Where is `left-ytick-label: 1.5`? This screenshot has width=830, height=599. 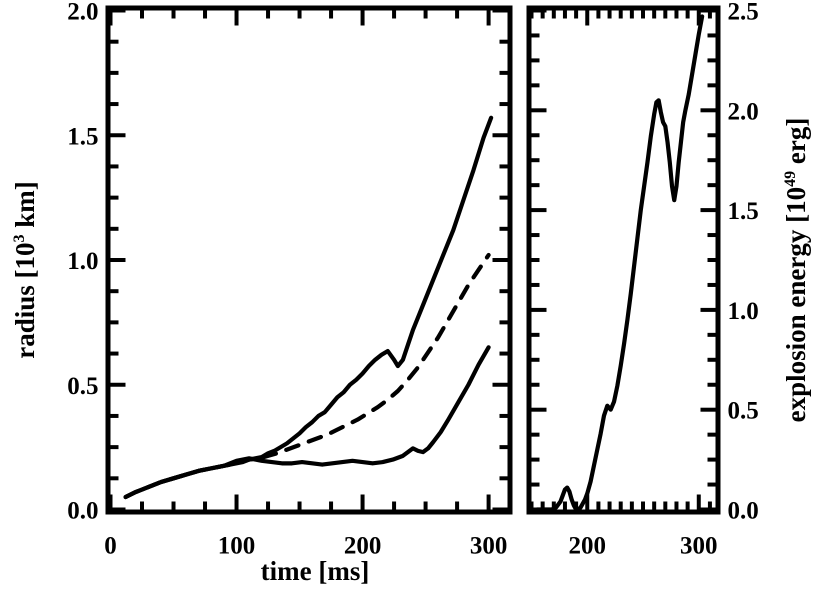 left-ytick-label: 1.5 is located at coordinates (82, 136).